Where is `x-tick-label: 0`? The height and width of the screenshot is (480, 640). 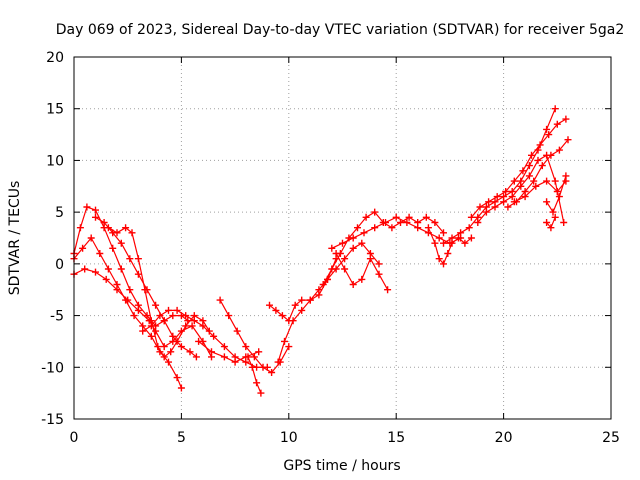 x-tick-label: 0 is located at coordinates (74, 438).